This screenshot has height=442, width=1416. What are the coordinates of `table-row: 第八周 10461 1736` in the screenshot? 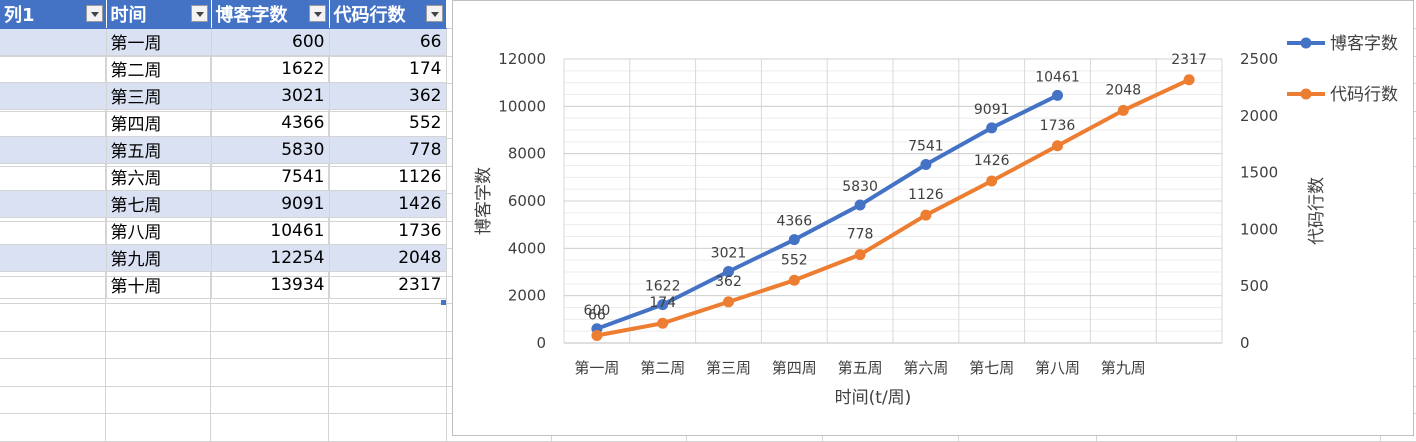 It's located at (223, 231).